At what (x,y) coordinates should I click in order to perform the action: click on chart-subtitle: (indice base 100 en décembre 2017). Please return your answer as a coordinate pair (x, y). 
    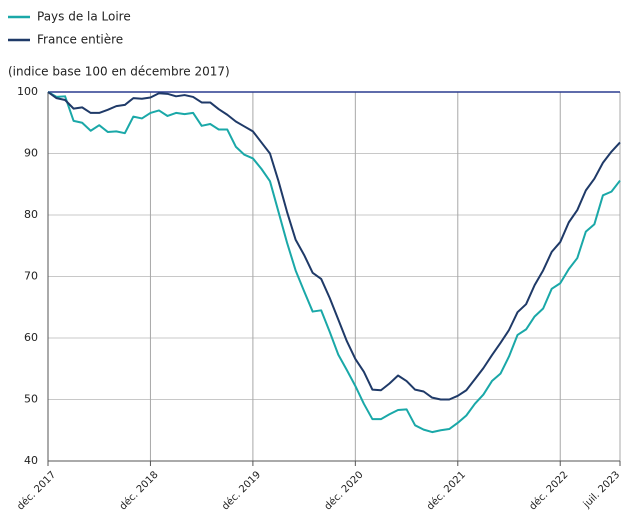
    Looking at the image, I should click on (119, 72).